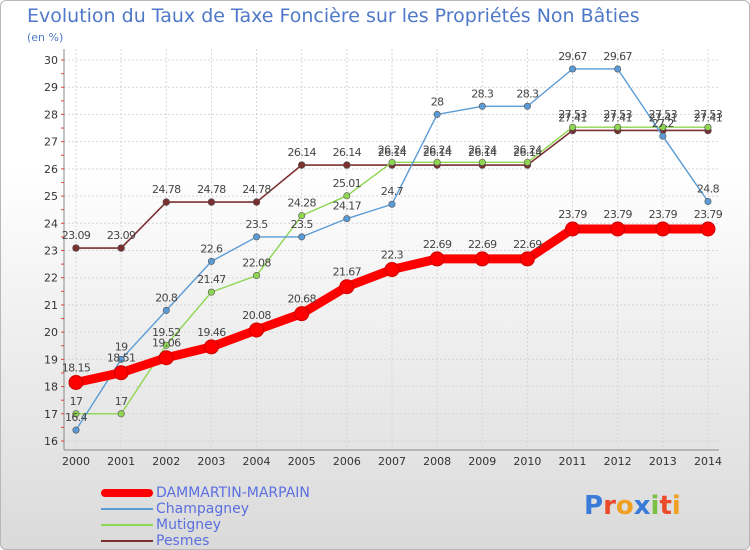 This screenshot has height=550, width=750. Describe the element at coordinates (45, 37) in the screenshot. I see `unit-label: (en %)` at that location.